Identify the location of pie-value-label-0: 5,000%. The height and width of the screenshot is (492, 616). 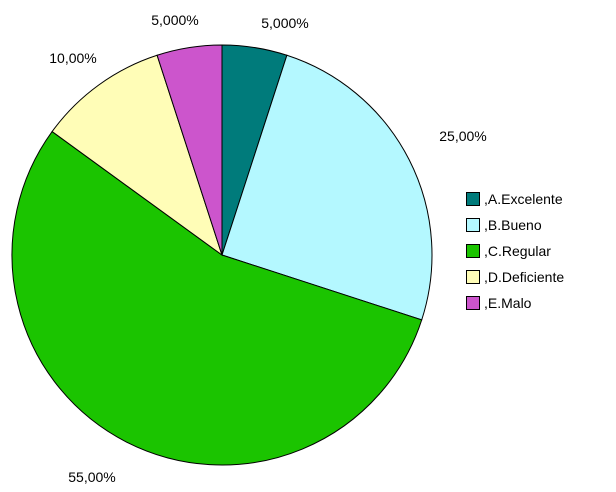
(284, 23).